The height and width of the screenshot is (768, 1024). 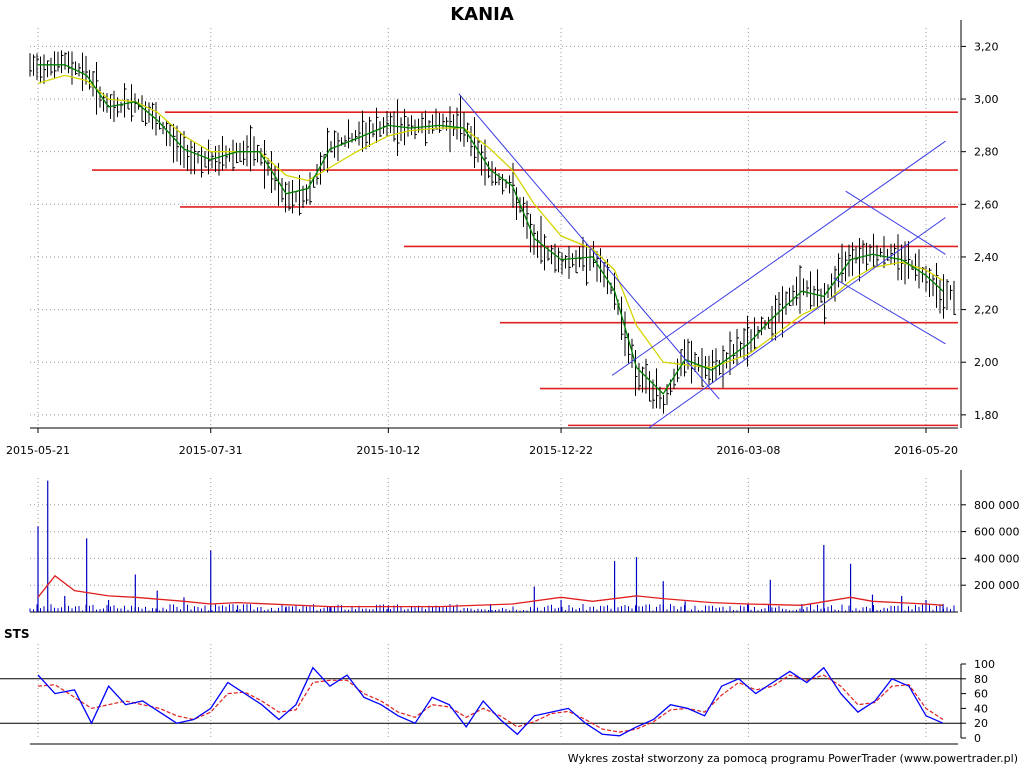 I want to click on x-tick-label: 2015-10-12, so click(x=388, y=450).